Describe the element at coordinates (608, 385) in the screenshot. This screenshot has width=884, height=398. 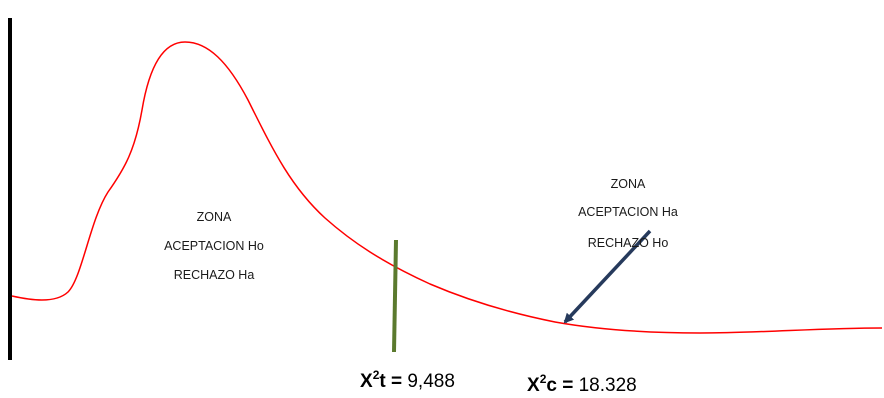
I see `chi-square-calc-value: 18.328` at that location.